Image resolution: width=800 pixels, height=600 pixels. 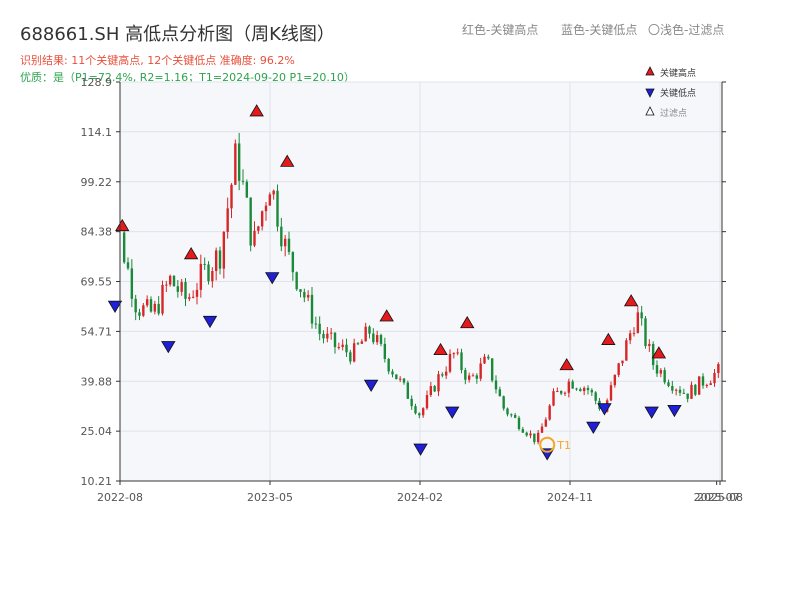 I want to click on t1-label: T1, so click(x=563, y=445).